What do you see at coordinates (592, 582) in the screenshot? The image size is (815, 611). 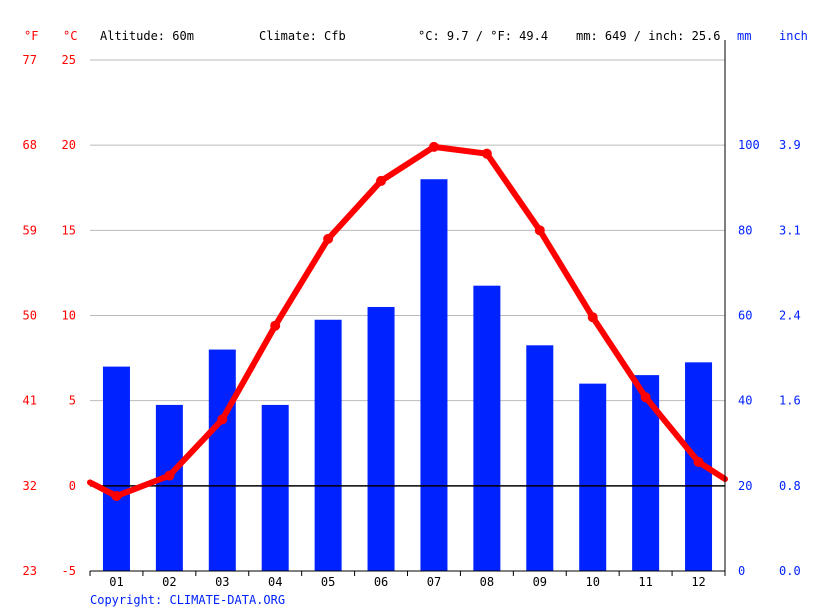 I see `month-label: 10` at bounding box center [592, 582].